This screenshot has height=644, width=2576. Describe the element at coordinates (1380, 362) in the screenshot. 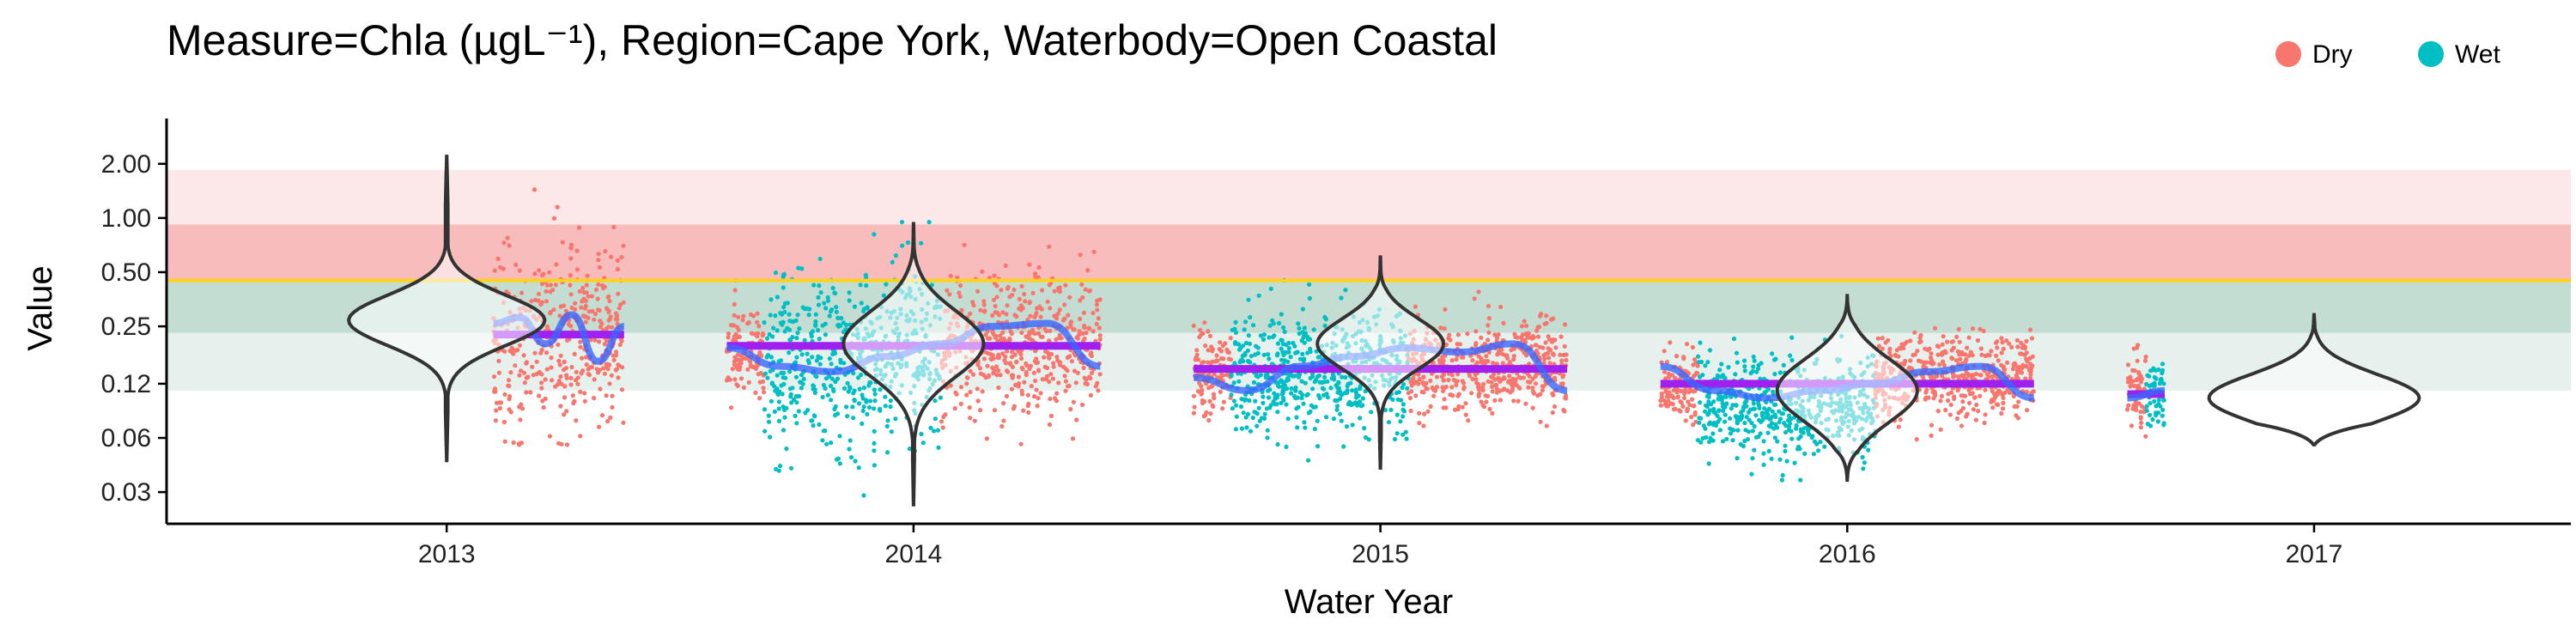

I see `violin-2015` at that location.